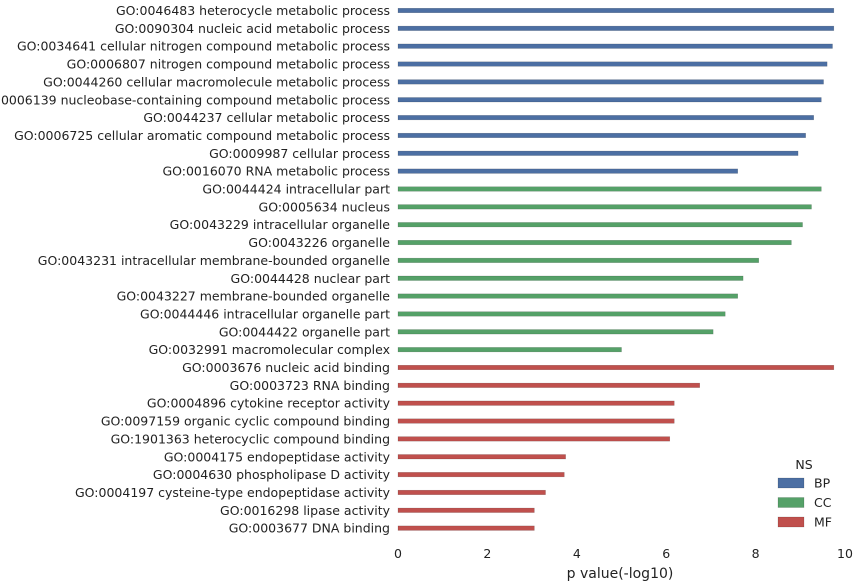  What do you see at coordinates (487, 553) in the screenshot?
I see `x-tick-label: 2` at bounding box center [487, 553].